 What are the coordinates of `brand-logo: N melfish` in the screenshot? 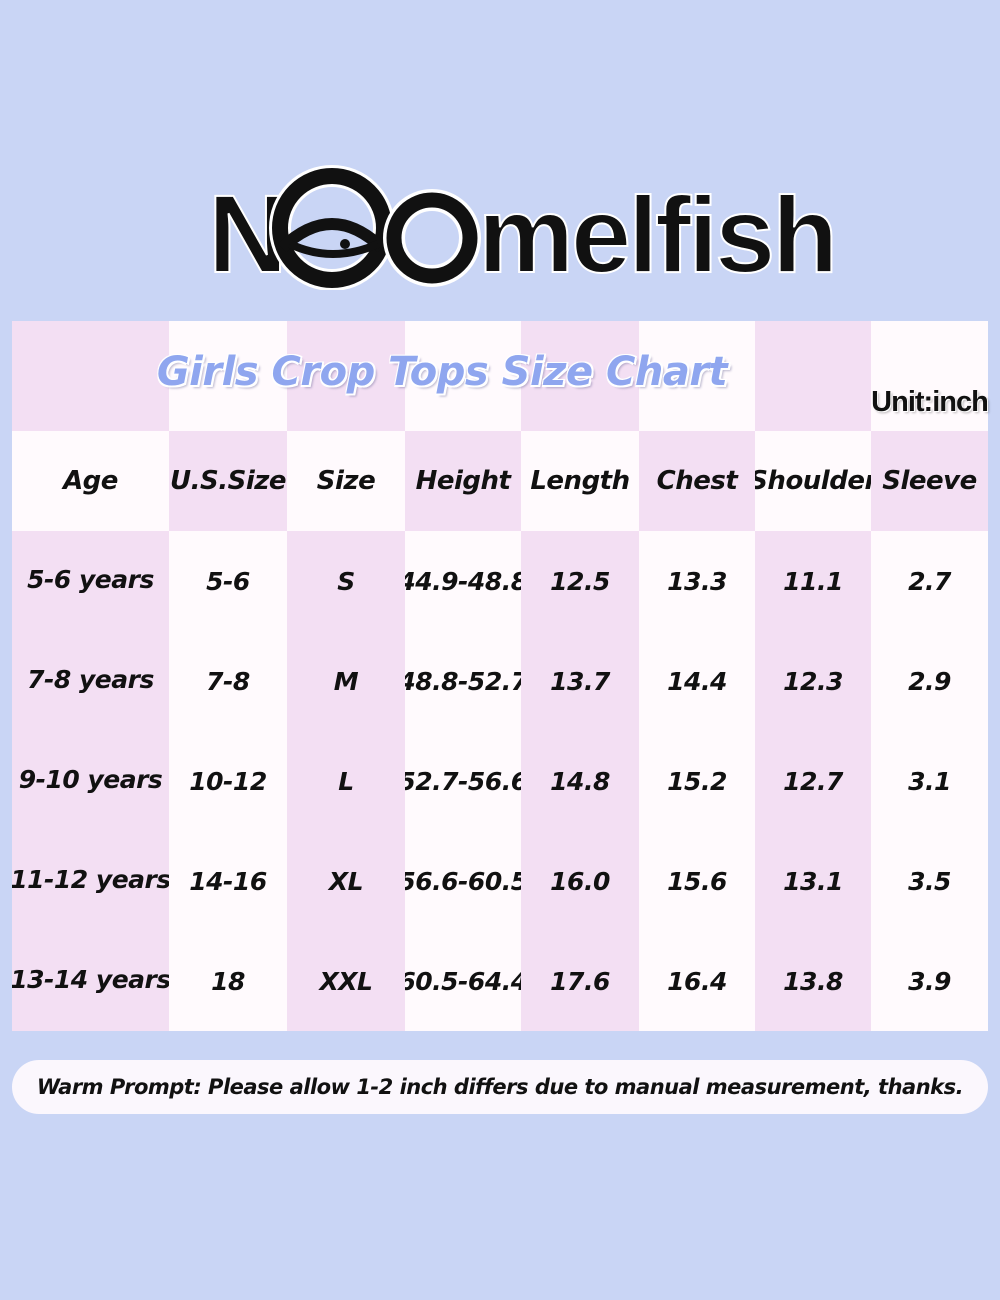 It's located at (500, 225).